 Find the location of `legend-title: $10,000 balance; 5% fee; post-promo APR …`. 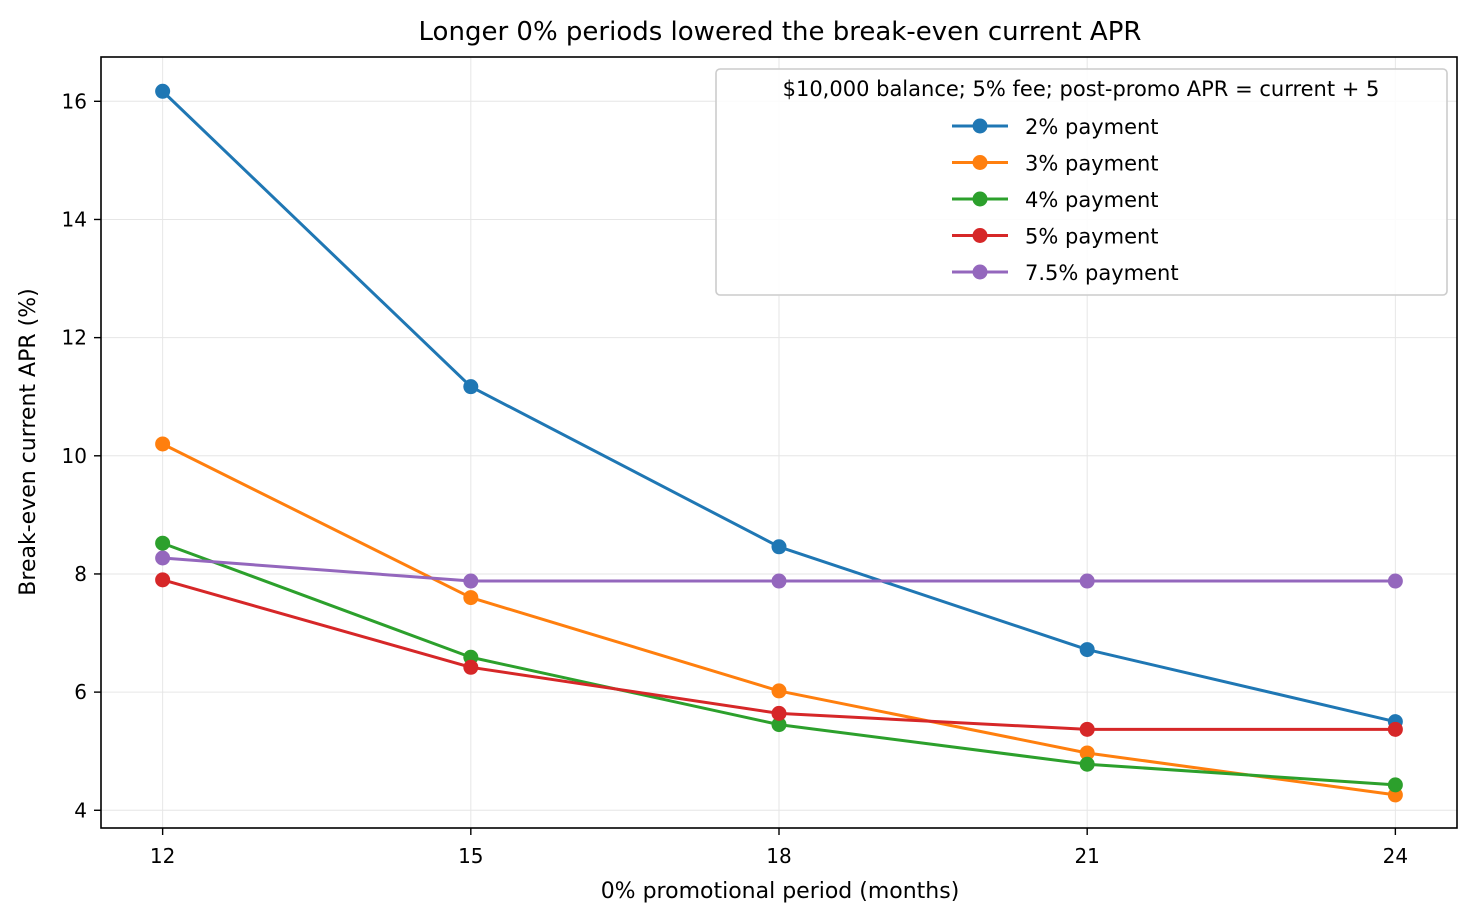

legend-title: $10,000 balance; 5% fee; post-promo APR … is located at coordinates (1081, 89).